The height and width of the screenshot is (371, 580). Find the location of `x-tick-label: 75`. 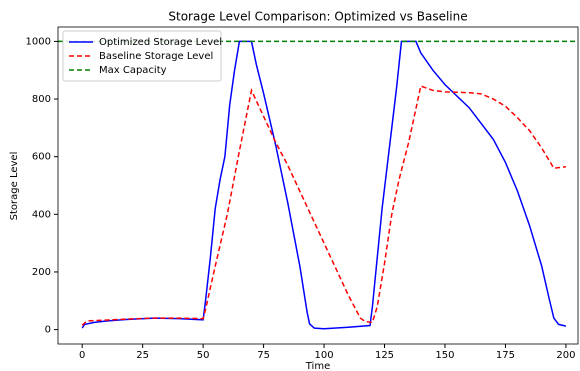

x-tick-label: 75 is located at coordinates (263, 355).